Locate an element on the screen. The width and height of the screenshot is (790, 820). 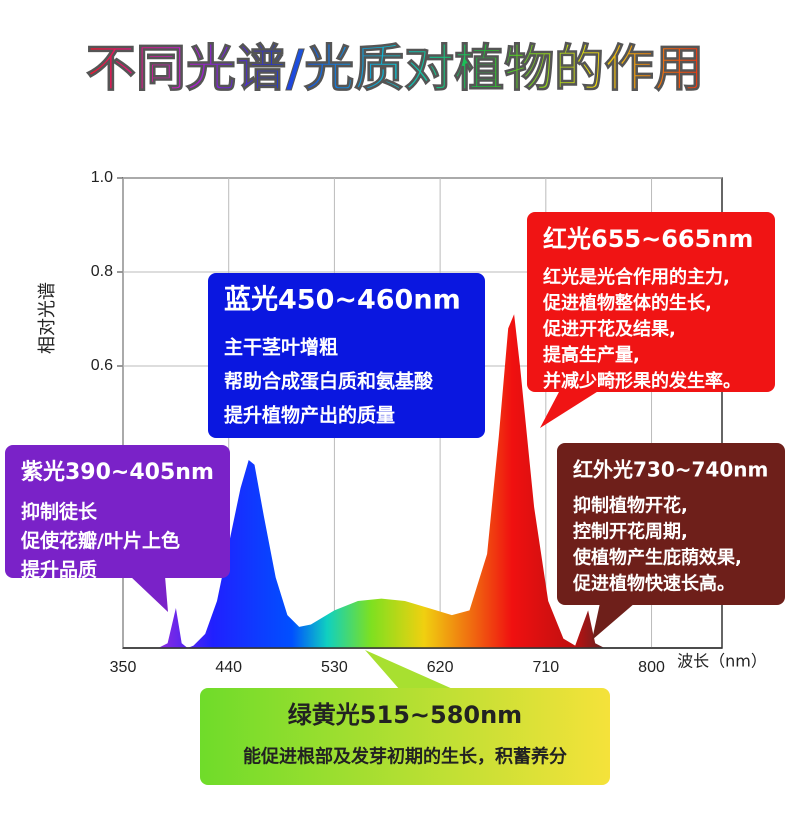
callout-title: 红外光730~740nm is located at coordinates (670, 470).